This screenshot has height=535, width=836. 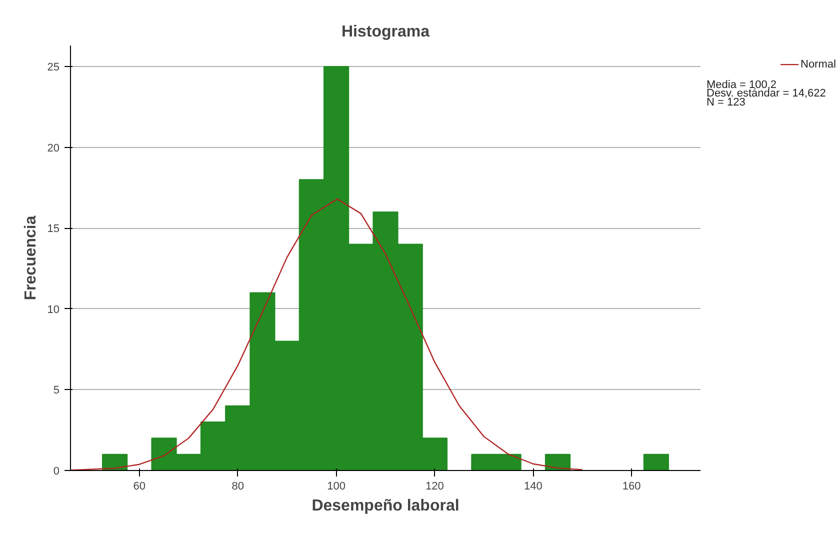 I want to click on y-tick-label: 10, so click(x=53, y=310).